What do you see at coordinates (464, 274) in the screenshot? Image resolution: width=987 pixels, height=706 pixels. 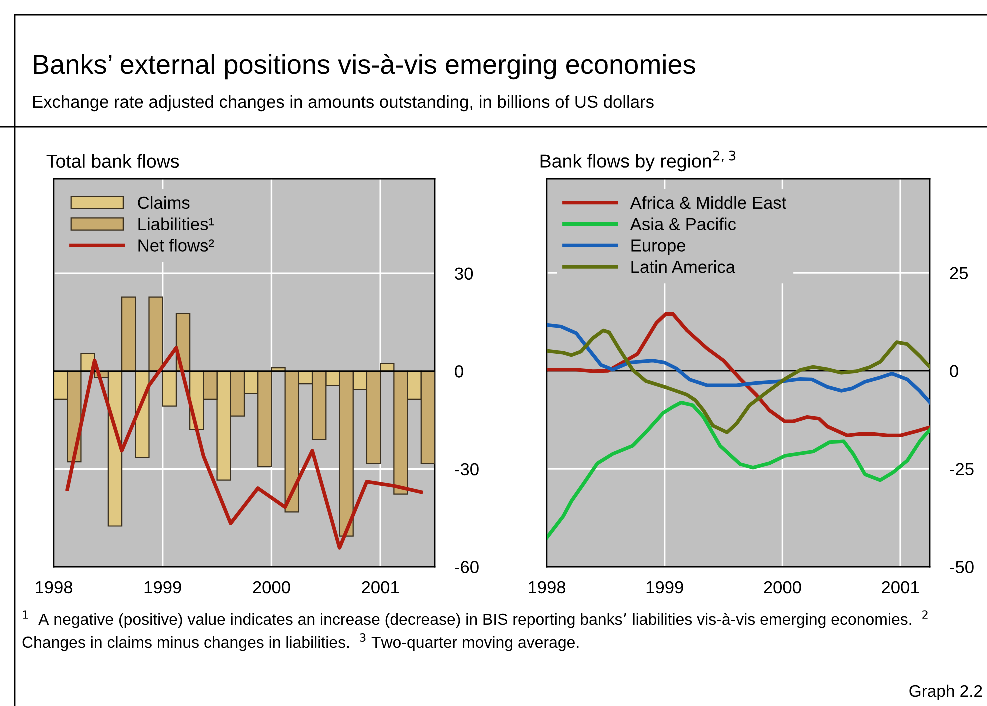 I see `y-tick-label: 30` at bounding box center [464, 274].